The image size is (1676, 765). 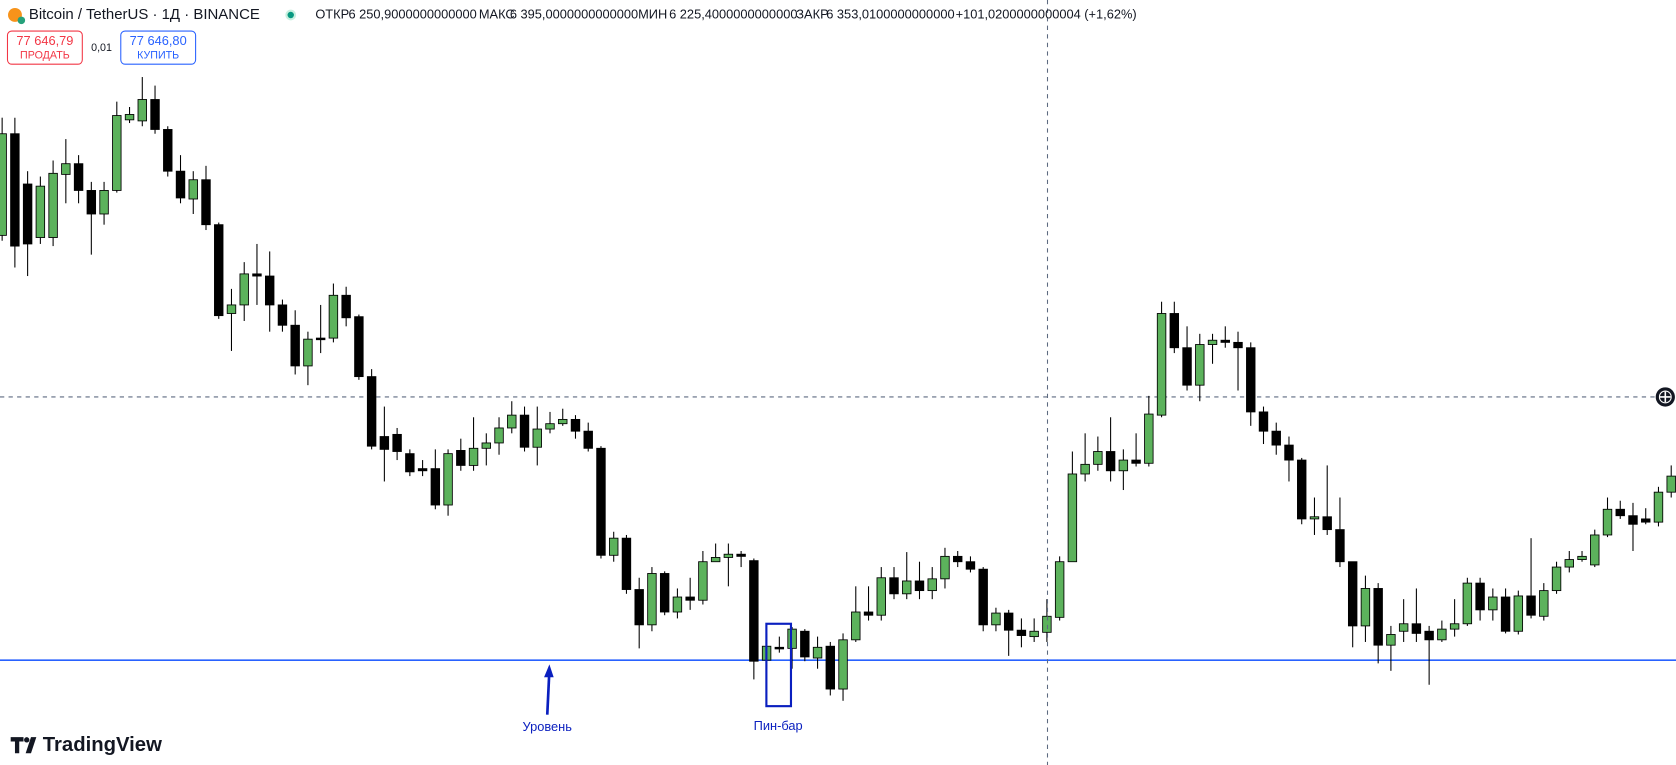 What do you see at coordinates (574, 13) in the screenshot?
I see `ohlc-value: 6 395,0000000000000` at bounding box center [574, 13].